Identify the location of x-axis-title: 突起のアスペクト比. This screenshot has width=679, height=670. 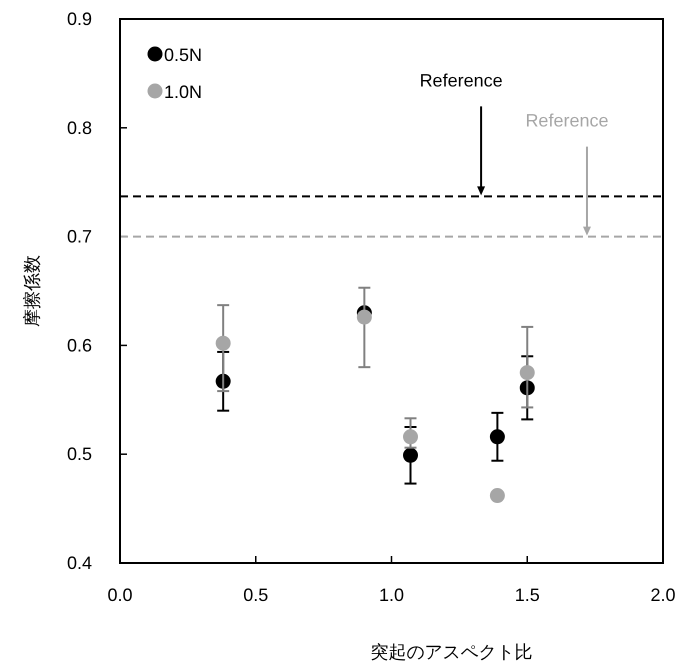
(451, 652).